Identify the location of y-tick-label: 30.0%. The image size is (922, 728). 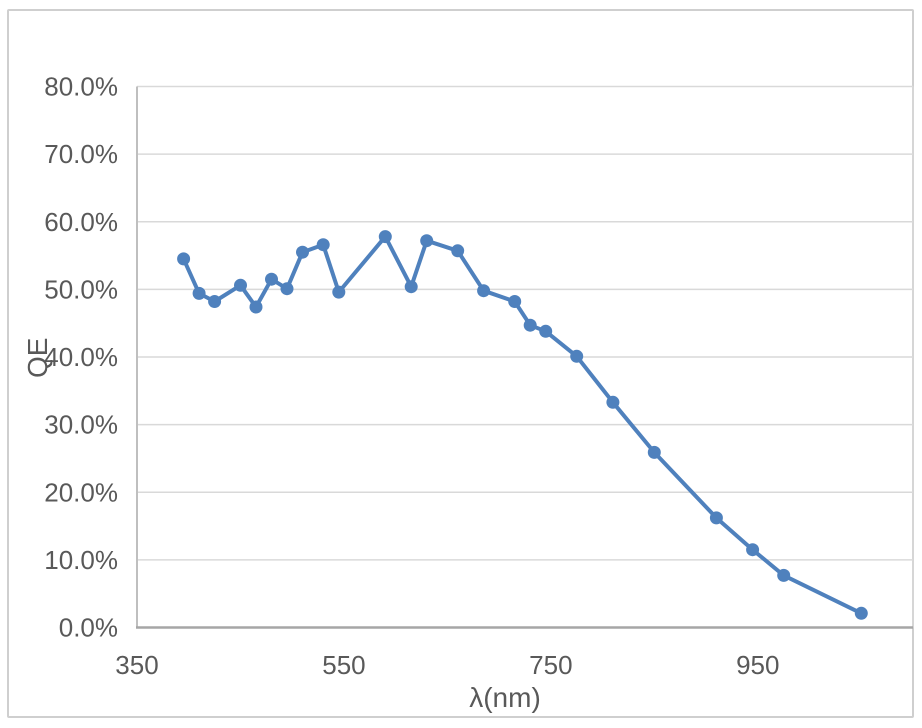
(81, 425).